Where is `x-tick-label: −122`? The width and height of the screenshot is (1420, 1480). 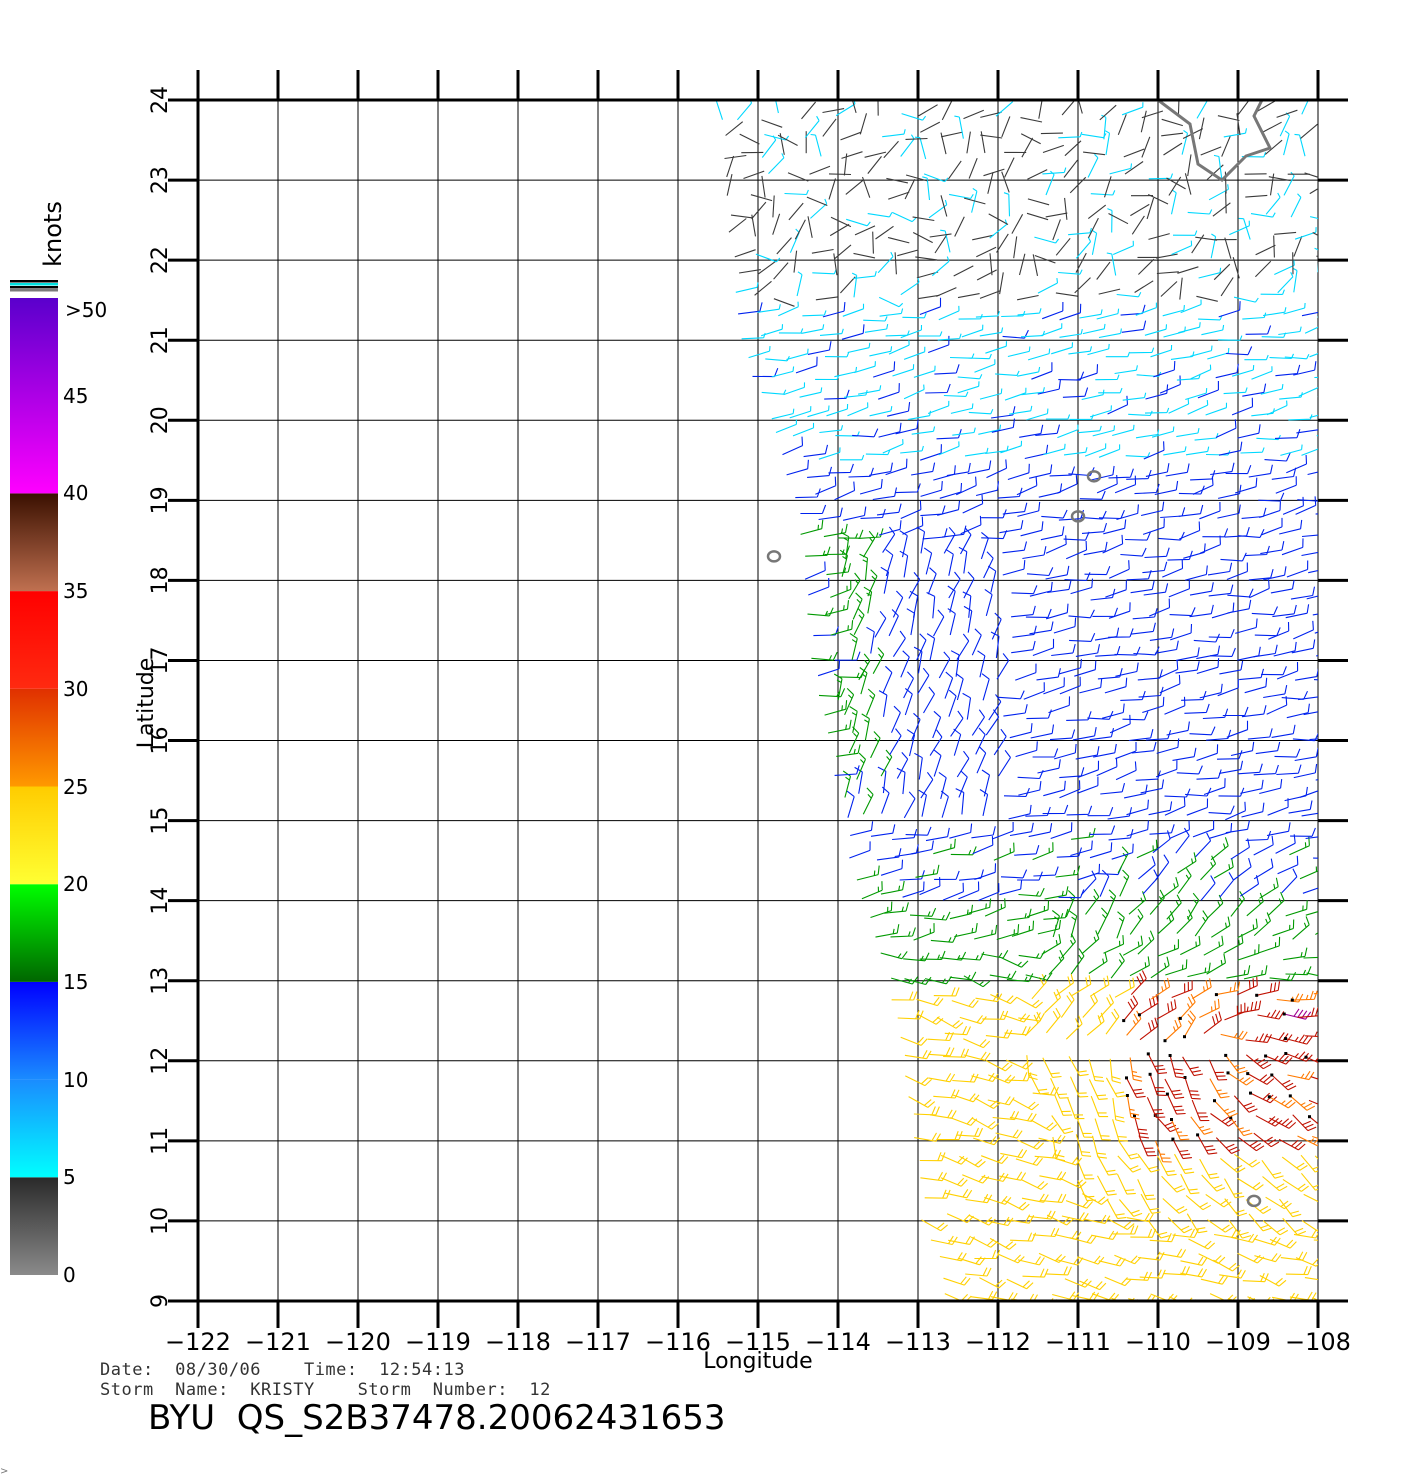 x-tick-label: −122 is located at coordinates (198, 1342).